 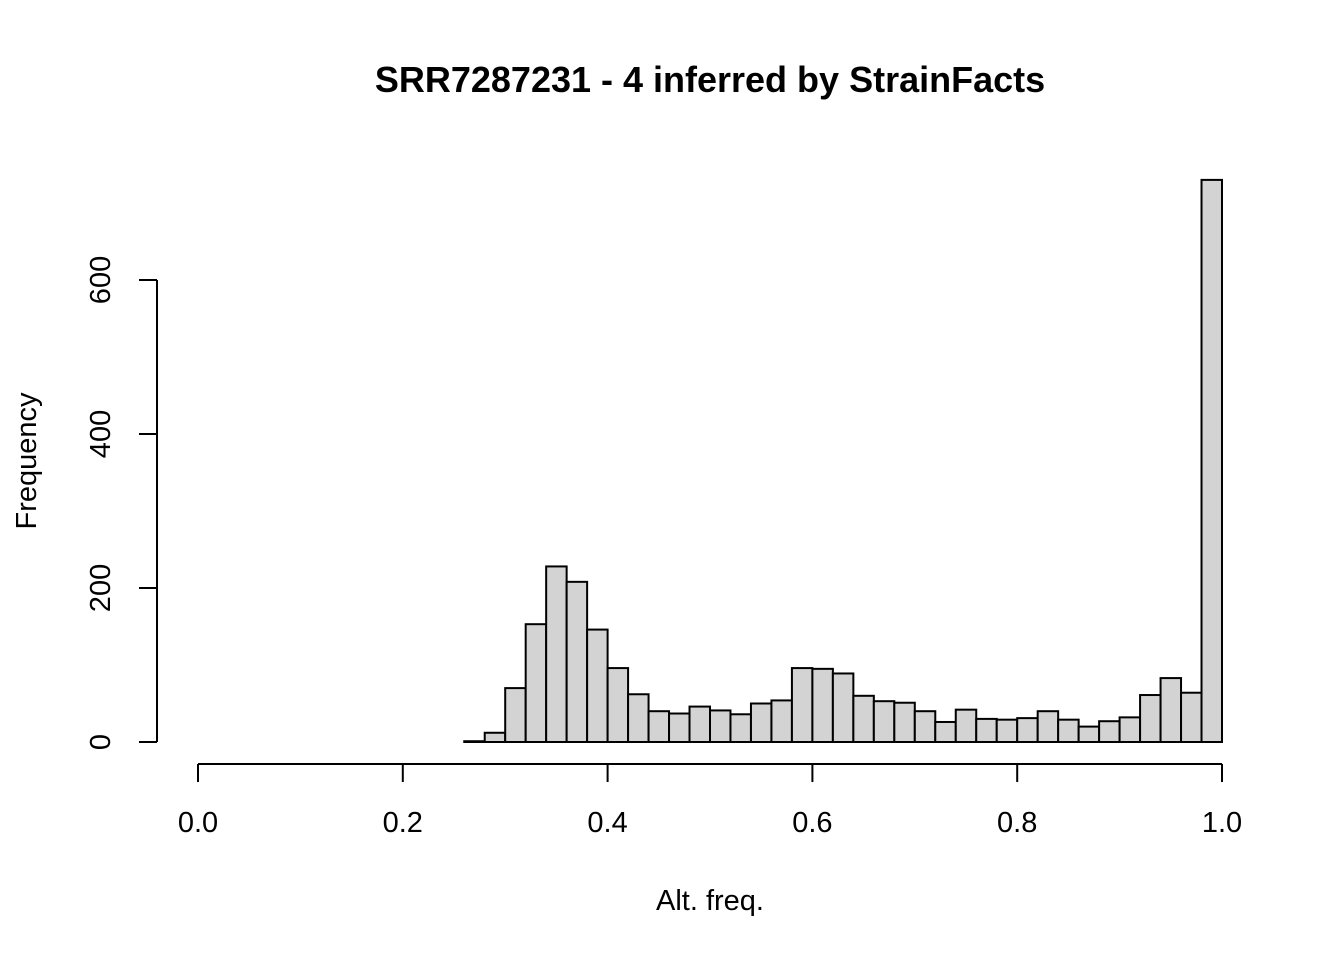 I want to click on y-axis: 0 200 400 600, so click(x=121, y=503).